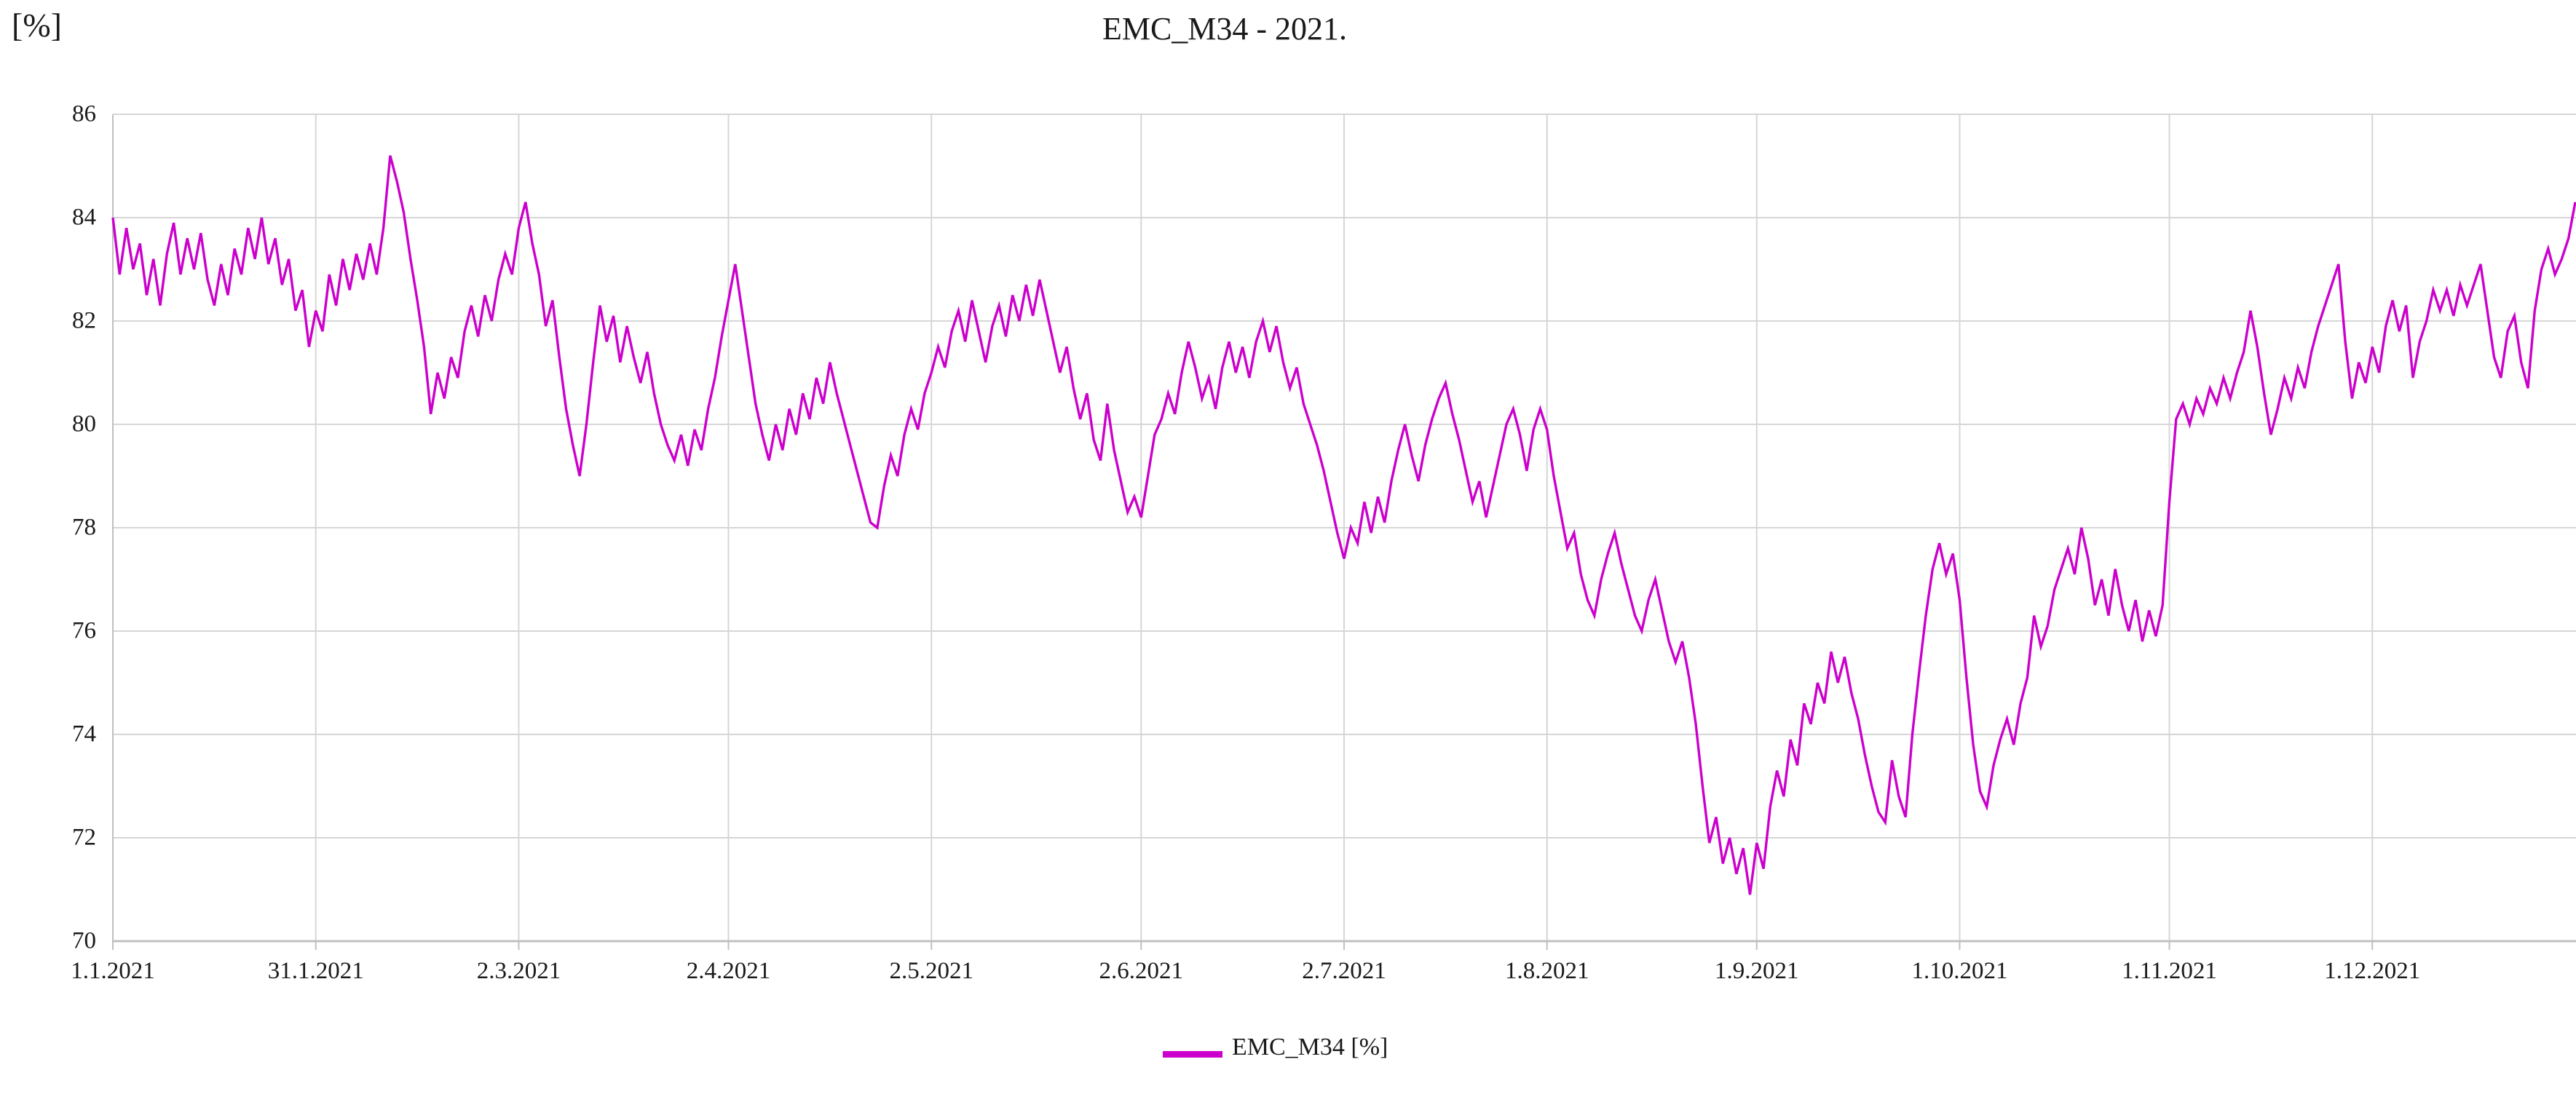  I want to click on x-tick-label: 1.11.2021, so click(2170, 971).